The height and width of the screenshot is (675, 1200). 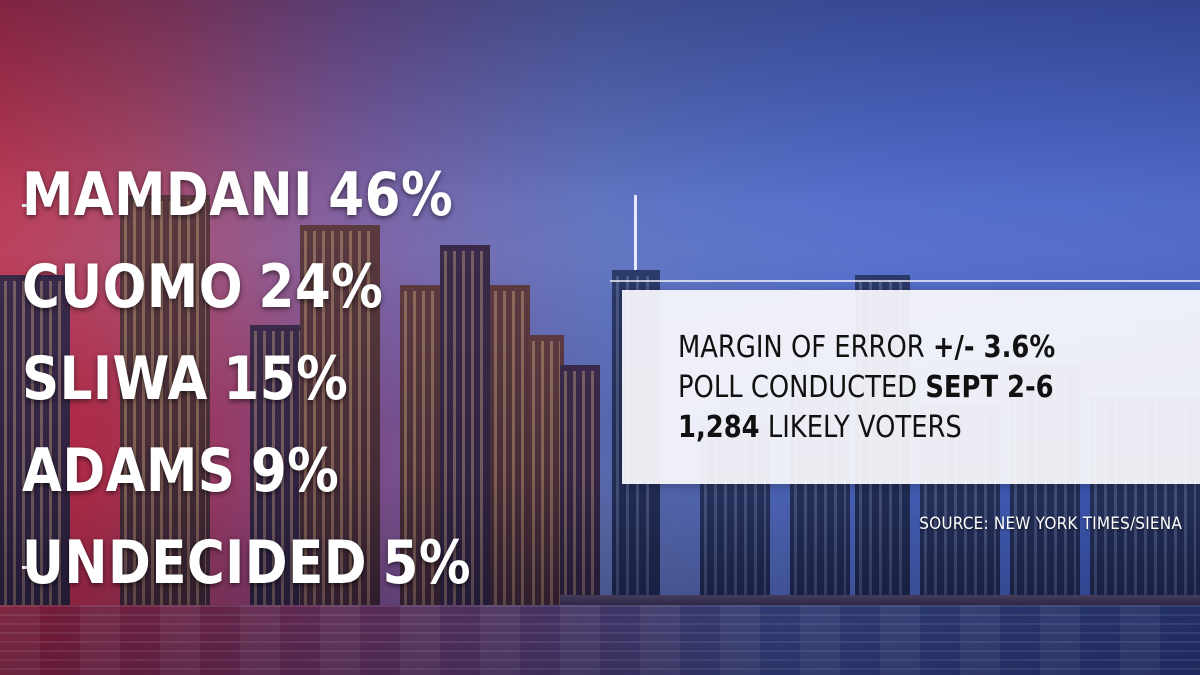 What do you see at coordinates (129, 471) in the screenshot?
I see `candidate-name: ADAMS` at bounding box center [129, 471].